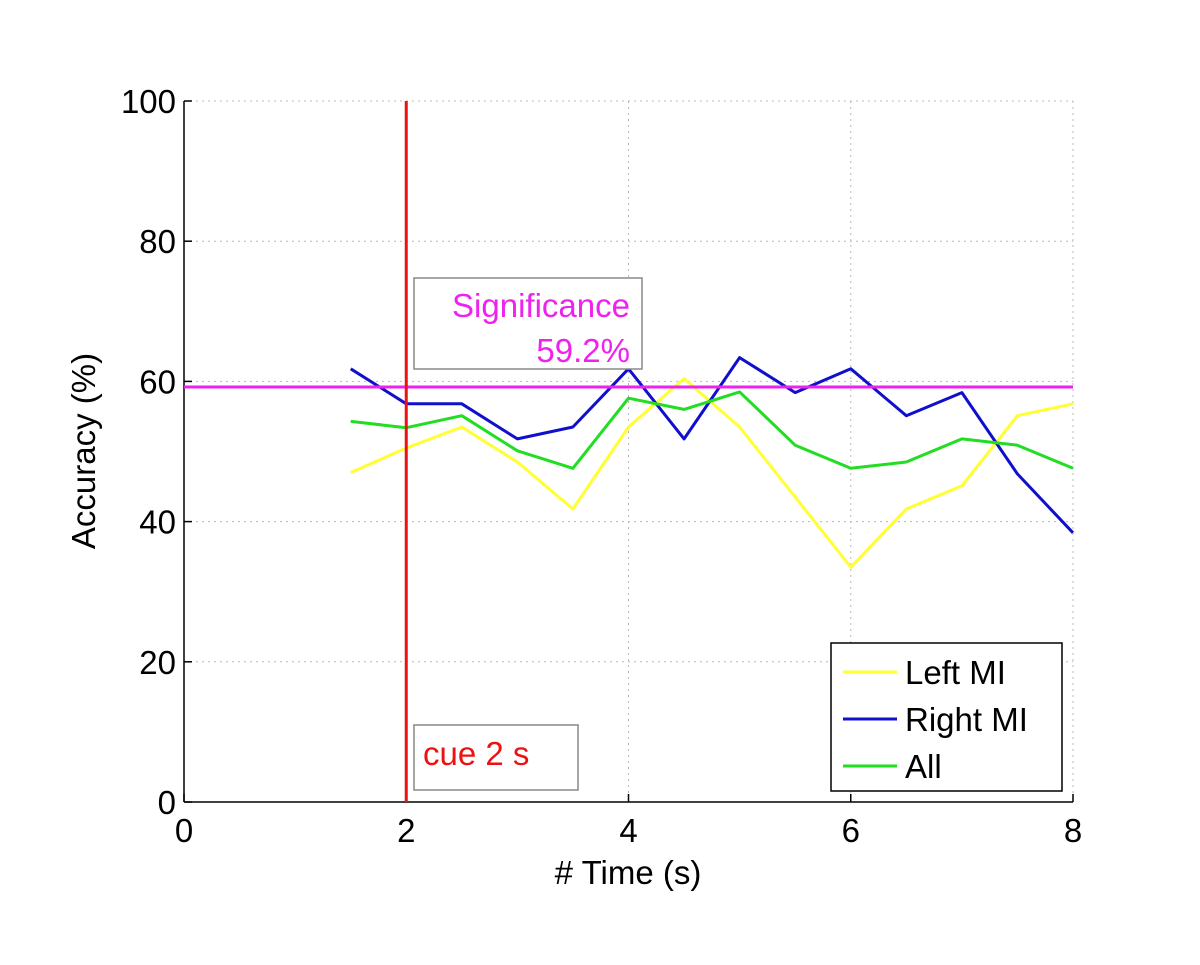 This screenshot has width=1200, height=965. Describe the element at coordinates (583, 350) in the screenshot. I see `significance-label-line2: 59.2%` at that location.